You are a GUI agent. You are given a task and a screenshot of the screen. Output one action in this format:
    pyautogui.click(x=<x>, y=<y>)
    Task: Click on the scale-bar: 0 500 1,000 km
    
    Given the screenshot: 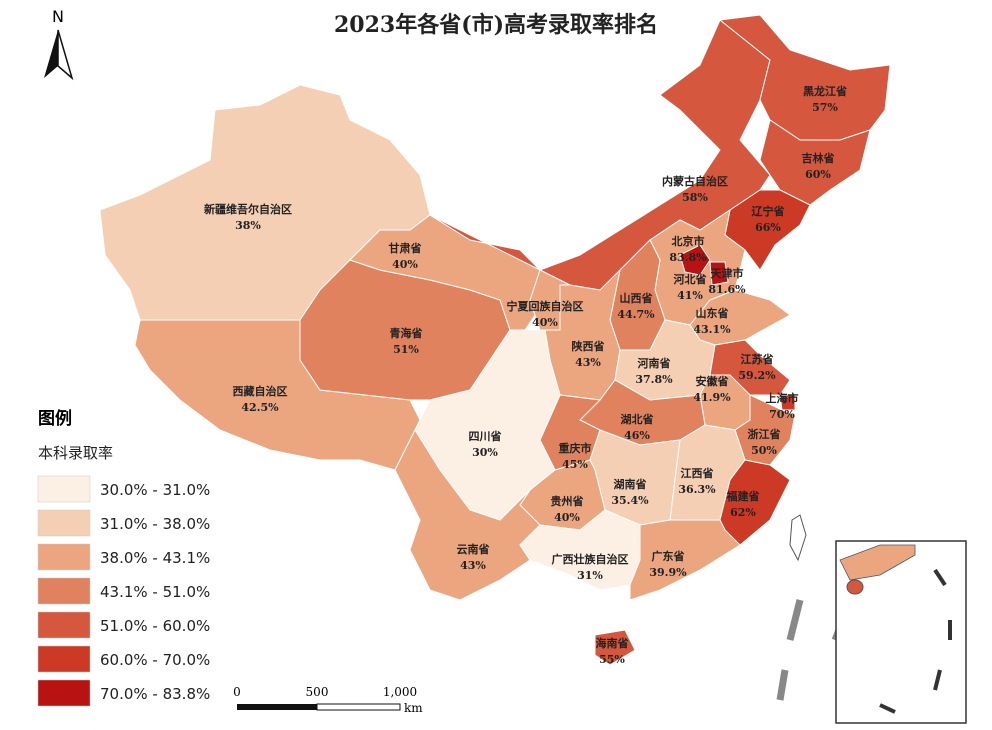 What is the action you would take?
    pyautogui.click(x=328, y=700)
    